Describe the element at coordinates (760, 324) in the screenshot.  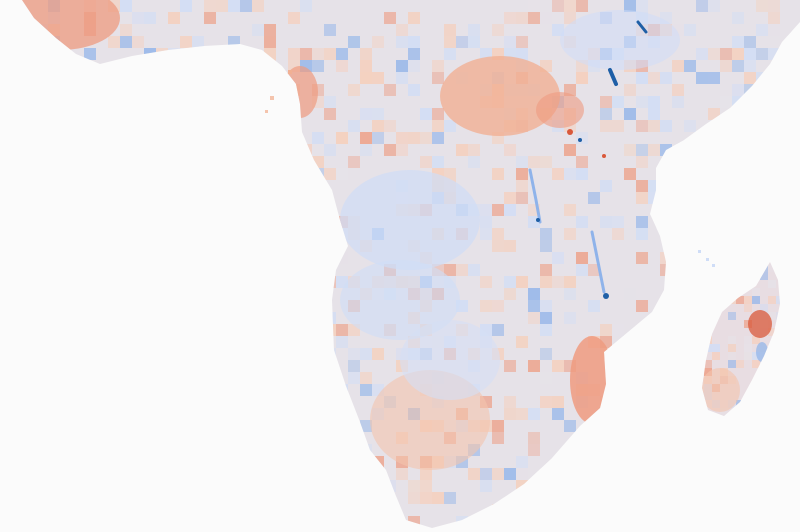
I see `madagascar-hotspot` at that location.